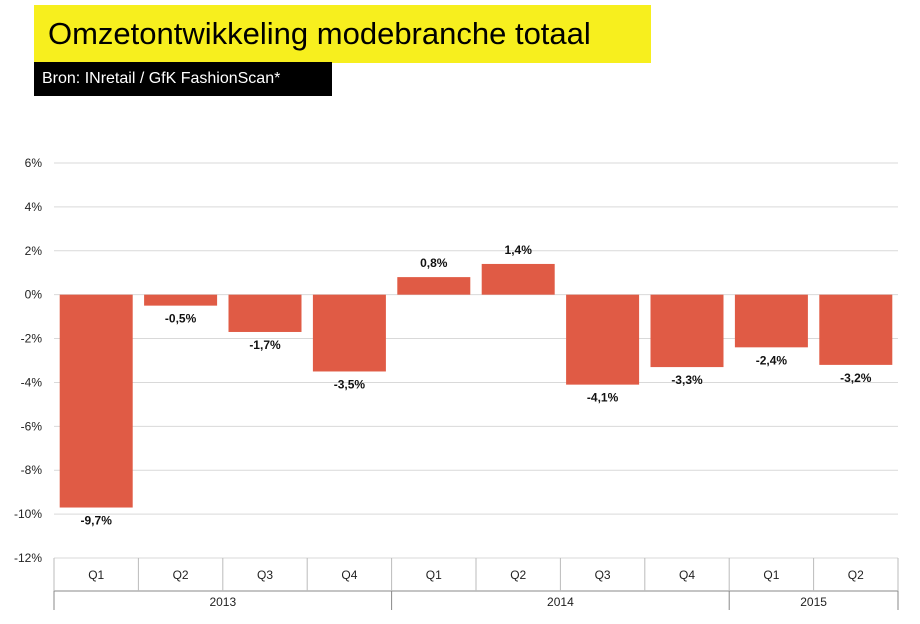  Describe the element at coordinates (856, 378) in the screenshot. I see `data-label: -3,2%` at that location.